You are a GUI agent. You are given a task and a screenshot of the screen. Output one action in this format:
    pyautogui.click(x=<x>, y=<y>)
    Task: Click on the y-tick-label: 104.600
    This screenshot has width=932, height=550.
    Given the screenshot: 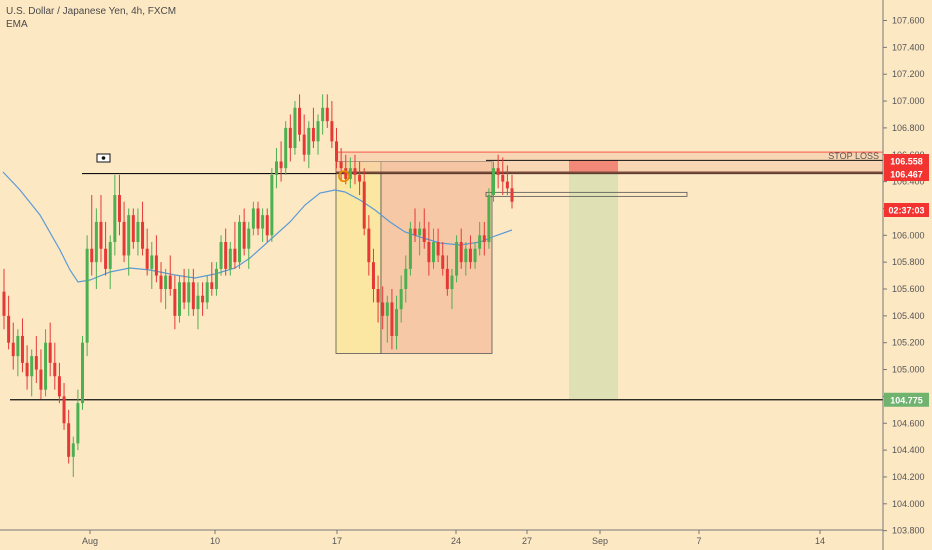 What is the action you would take?
    pyautogui.click(x=908, y=423)
    